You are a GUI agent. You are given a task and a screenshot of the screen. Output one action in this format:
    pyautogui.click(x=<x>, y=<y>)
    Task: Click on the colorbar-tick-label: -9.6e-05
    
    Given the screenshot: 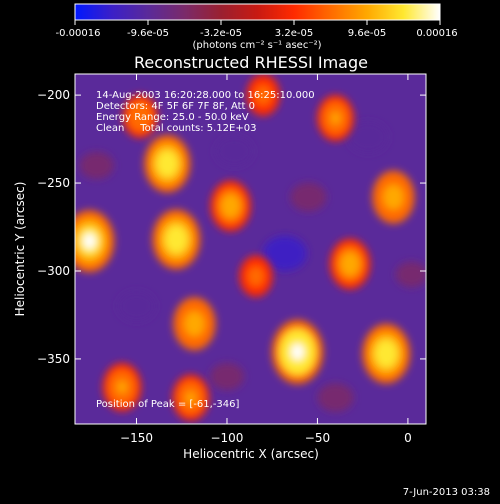 What is the action you would take?
    pyautogui.click(x=148, y=33)
    